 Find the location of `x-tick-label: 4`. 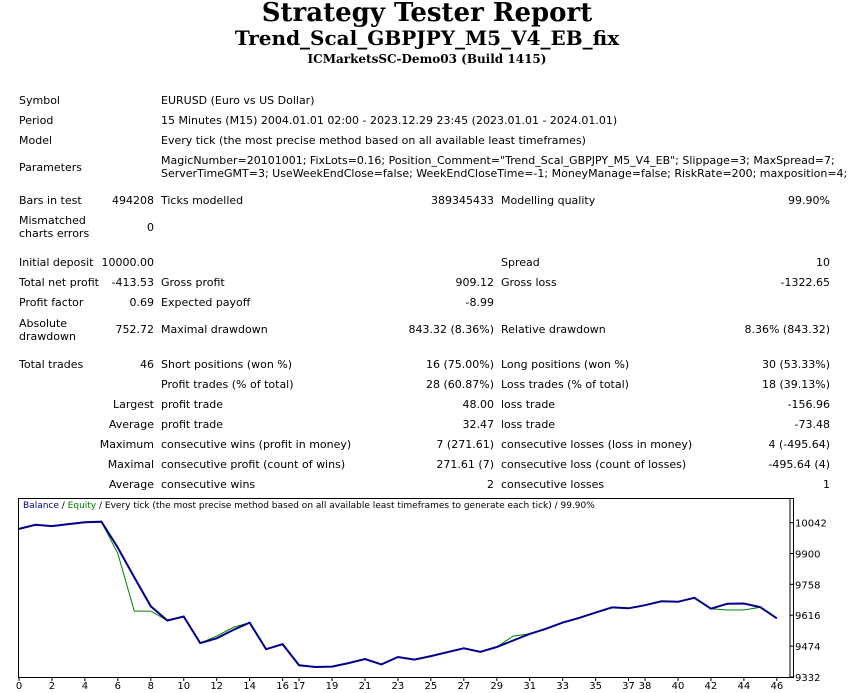

x-tick-label: 4 is located at coordinates (85, 686).